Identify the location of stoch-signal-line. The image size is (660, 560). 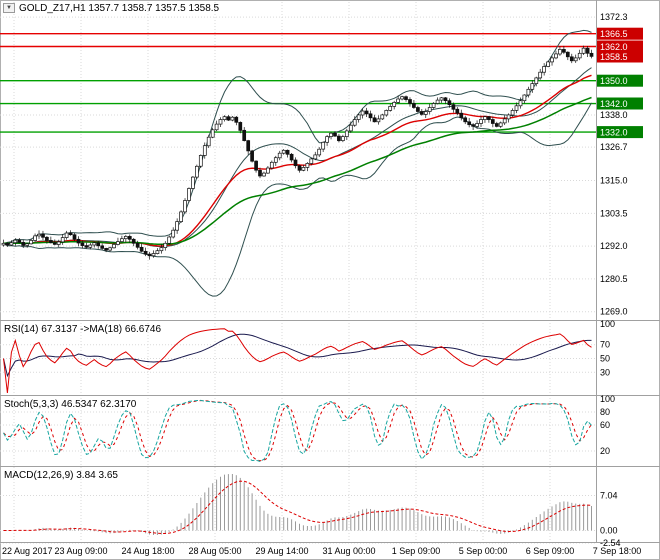
(297, 431).